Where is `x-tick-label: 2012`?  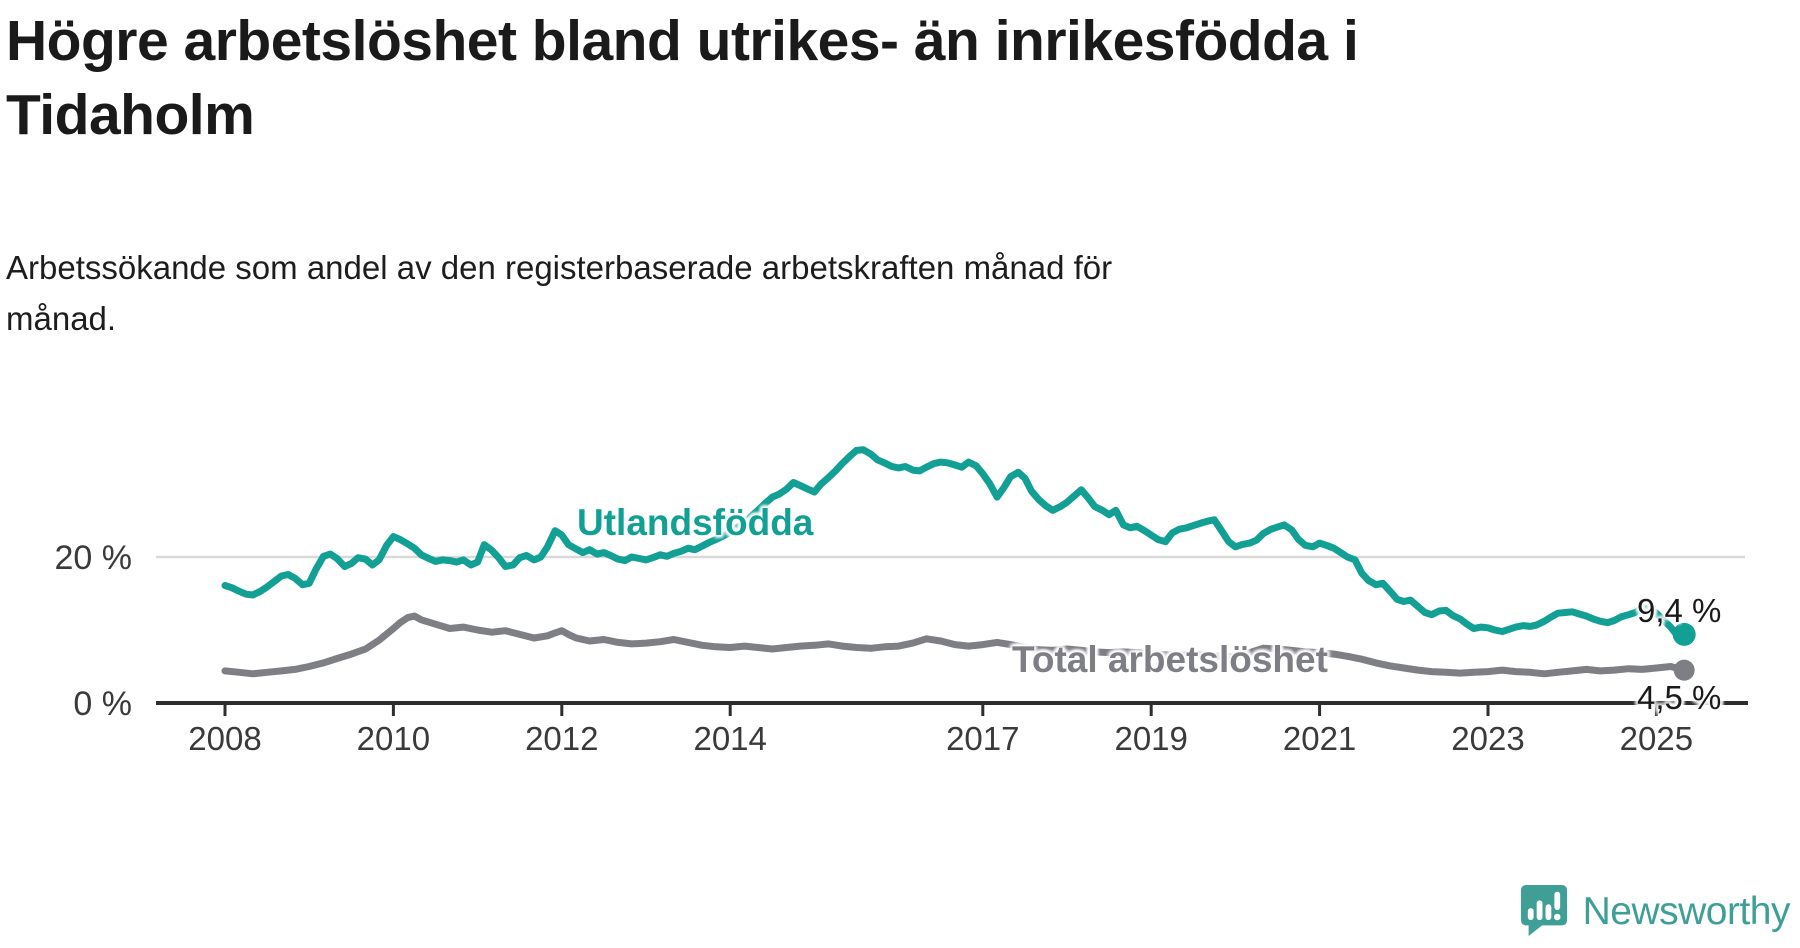
x-tick-label: 2012 is located at coordinates (562, 738).